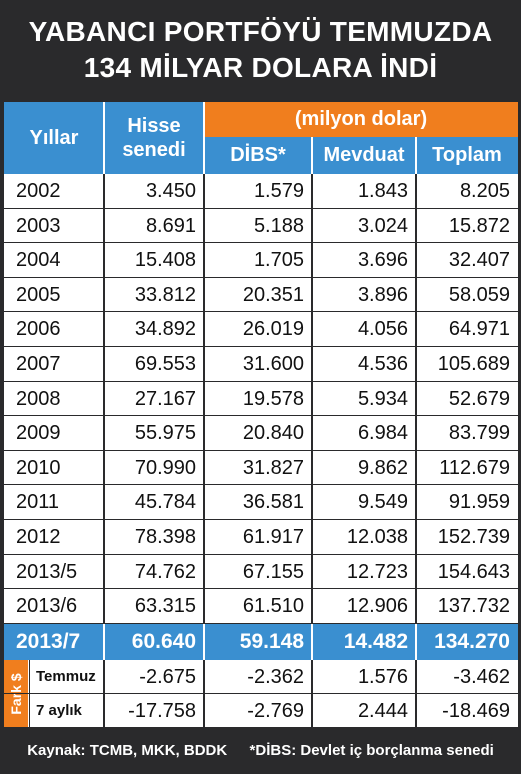 This screenshot has width=521, height=774. What do you see at coordinates (38, 502) in the screenshot?
I see `year-cell: 2011` at bounding box center [38, 502].